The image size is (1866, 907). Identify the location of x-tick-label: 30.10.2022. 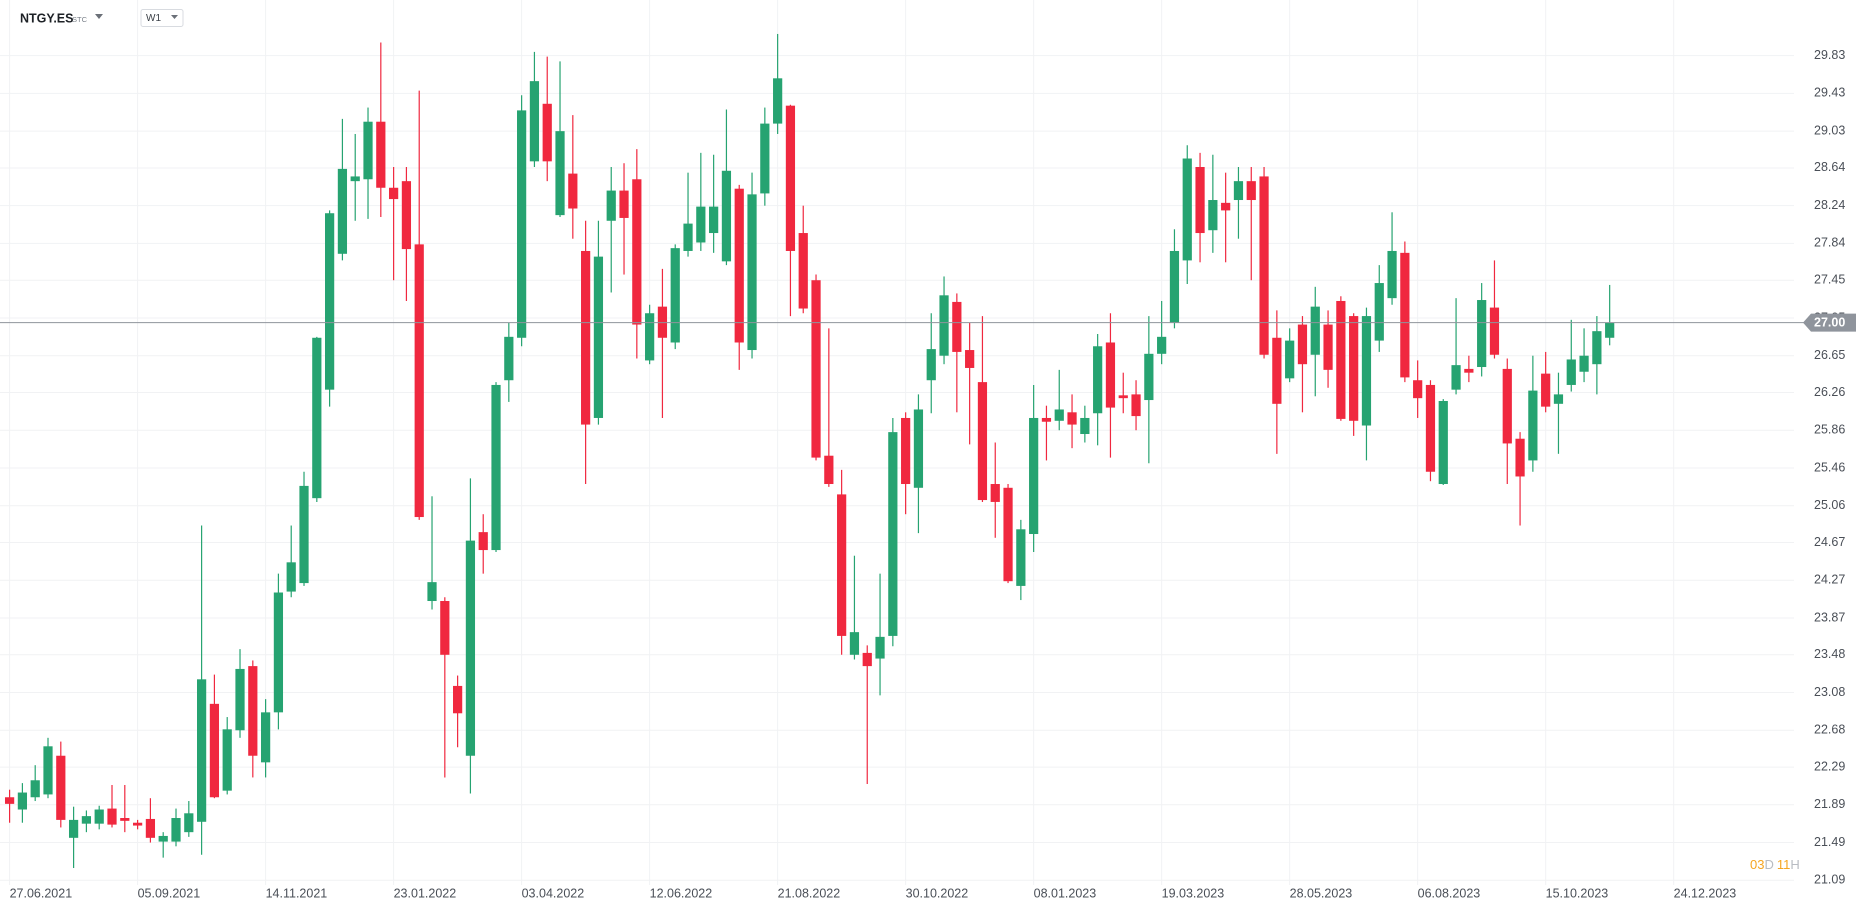
(937, 893).